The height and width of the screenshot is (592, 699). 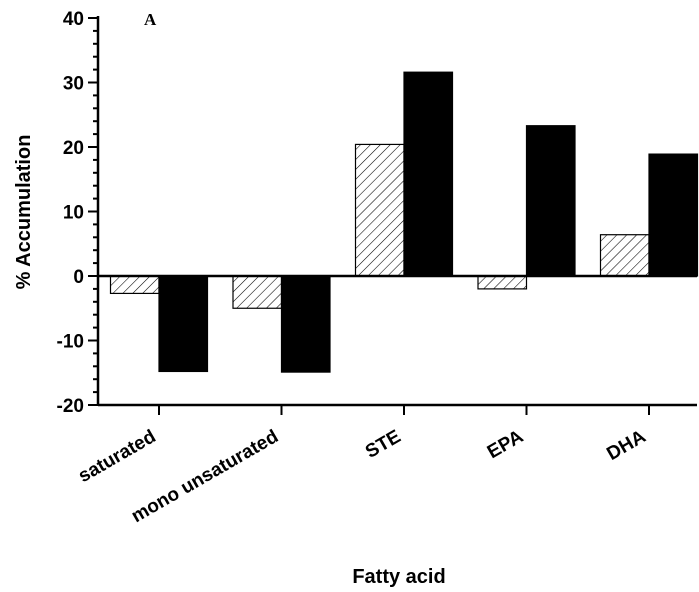 What do you see at coordinates (383, 444) in the screenshot?
I see `category-label: STE` at bounding box center [383, 444].